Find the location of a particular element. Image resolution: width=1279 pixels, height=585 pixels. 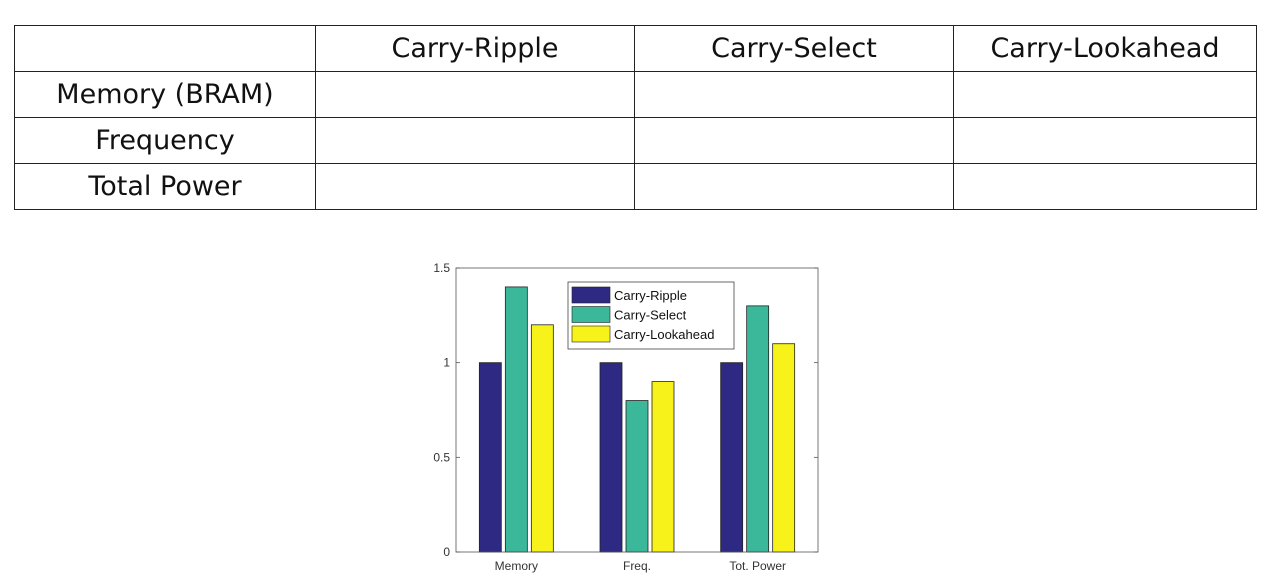

row-label-frequency: Frequency is located at coordinates (165, 140).